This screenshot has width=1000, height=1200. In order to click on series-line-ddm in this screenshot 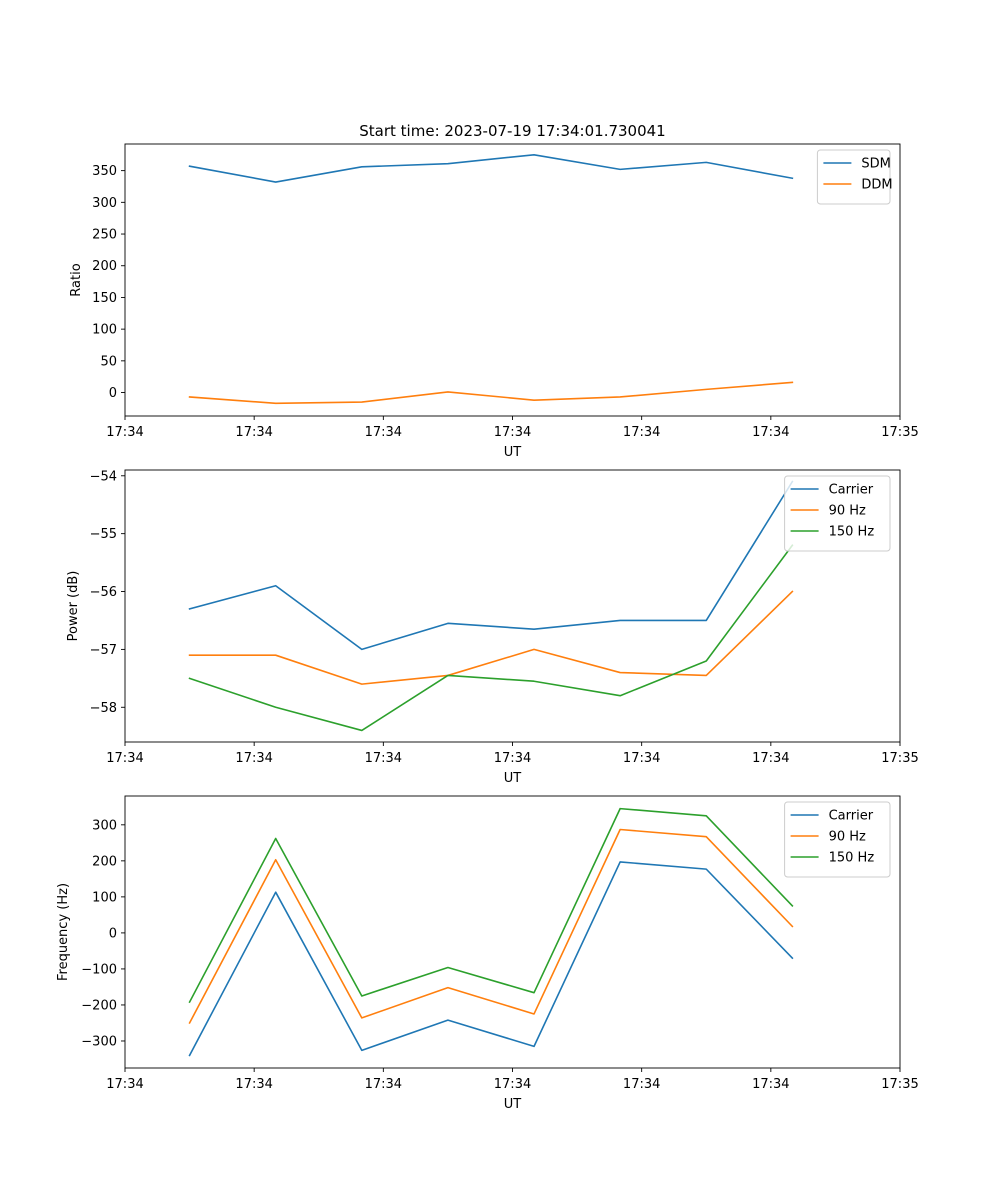, I will do `click(491, 393)`.